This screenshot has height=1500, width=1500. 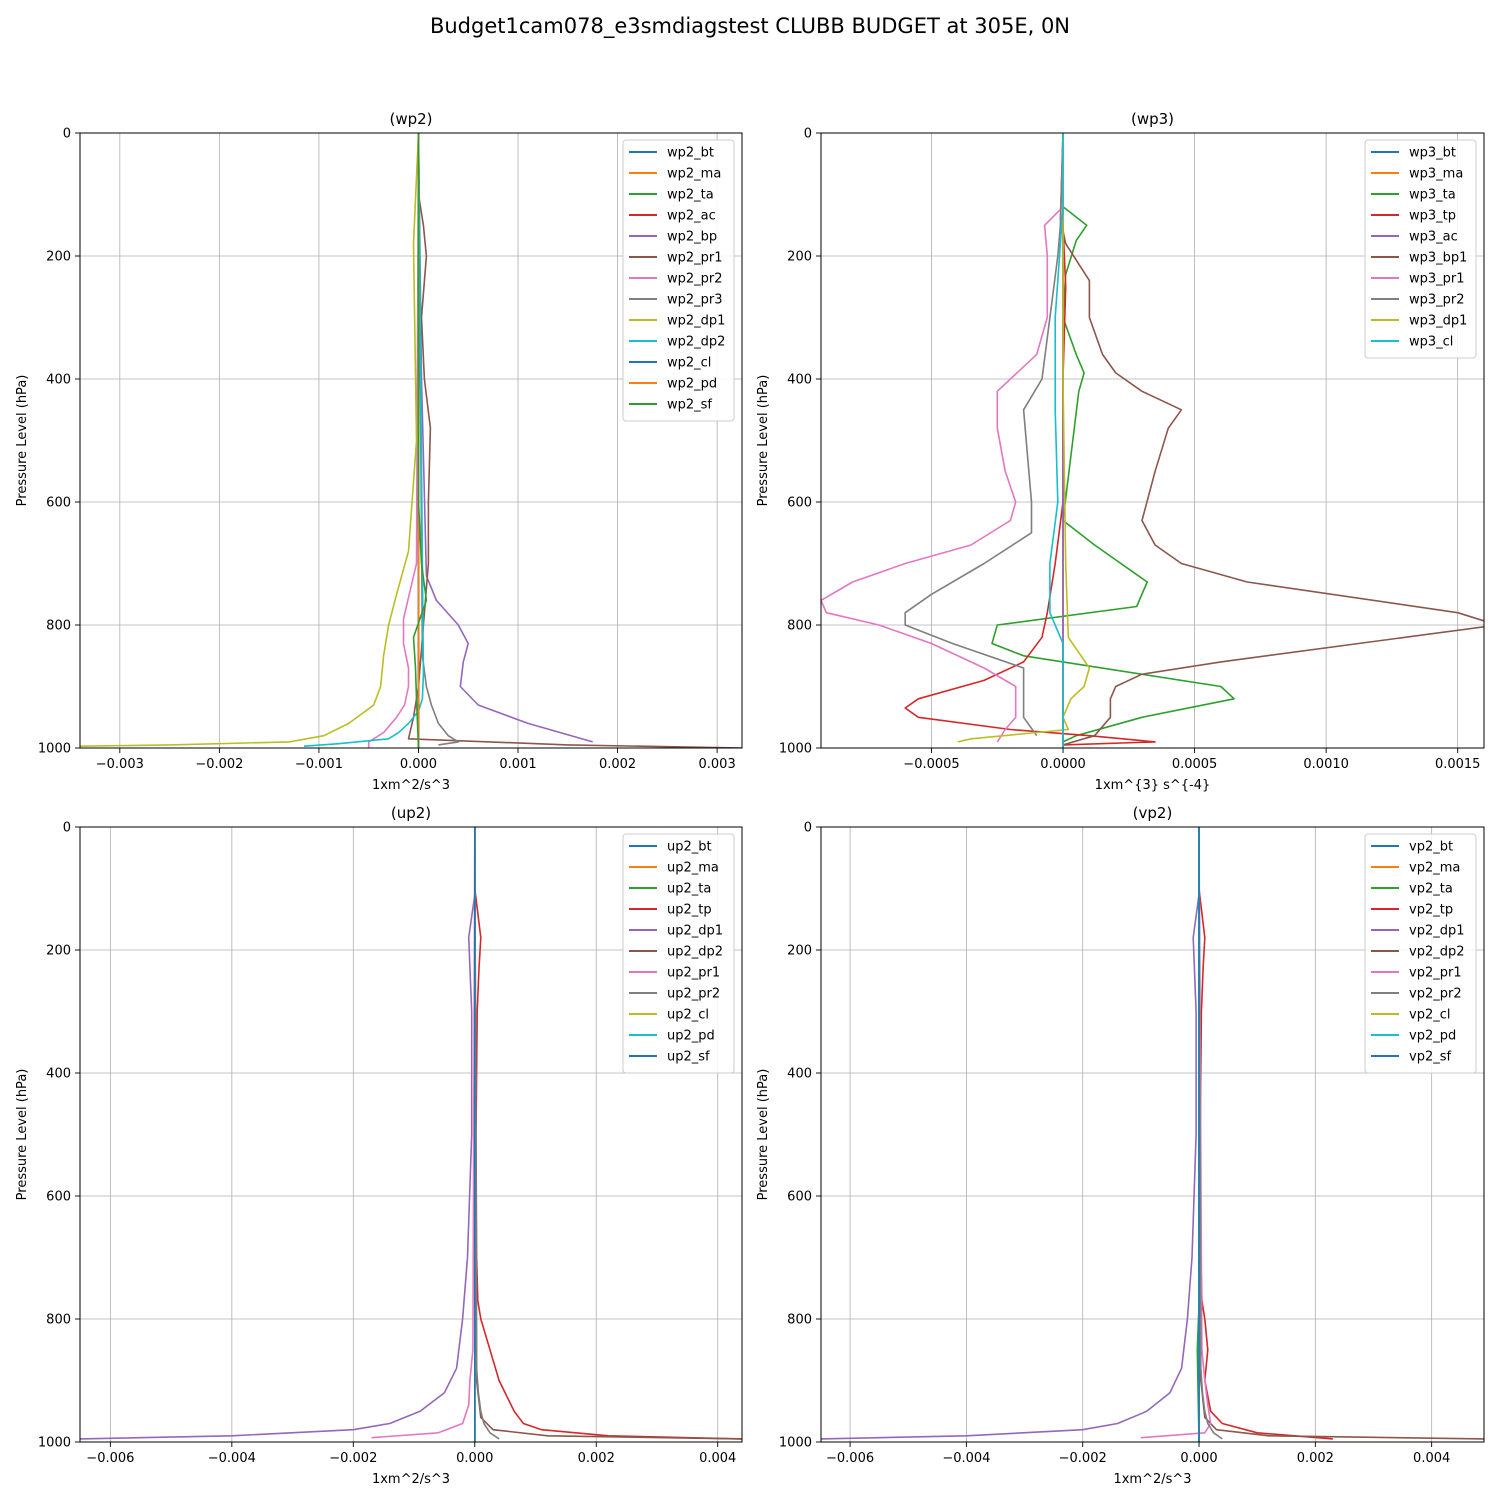 I want to click on legend-label: up2_pr1, so click(x=693, y=973).